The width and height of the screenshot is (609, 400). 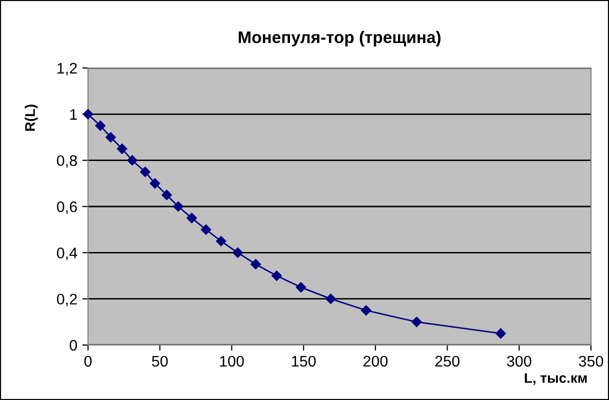 What do you see at coordinates (591, 361) in the screenshot?
I see `x-tick-label: 350` at bounding box center [591, 361].